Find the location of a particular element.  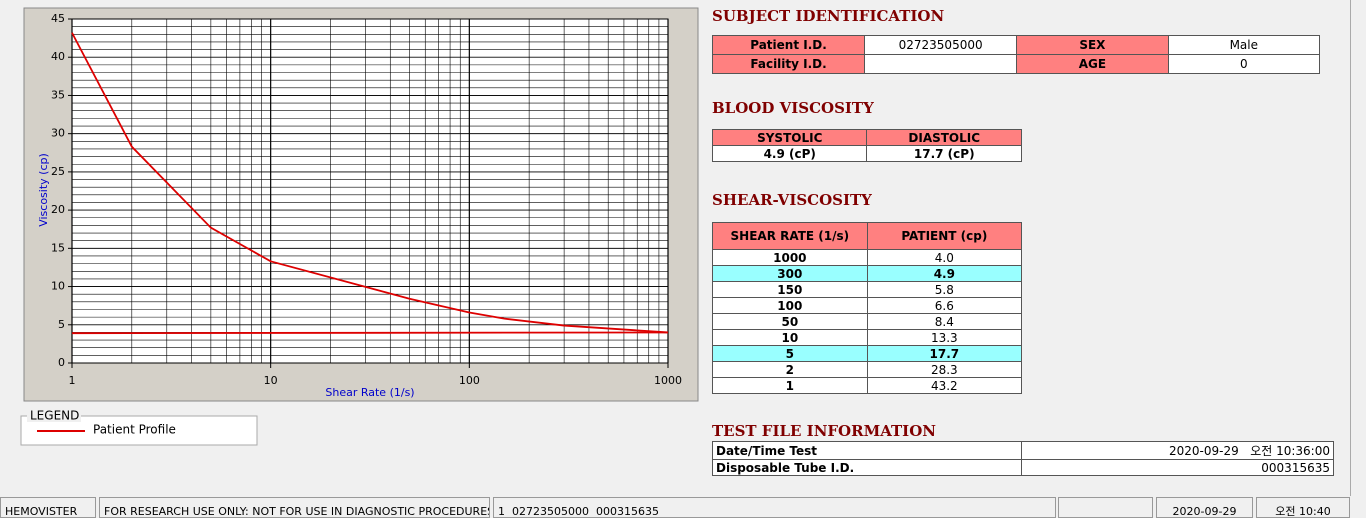

header-cell: SYSTOLIC is located at coordinates (789, 137).